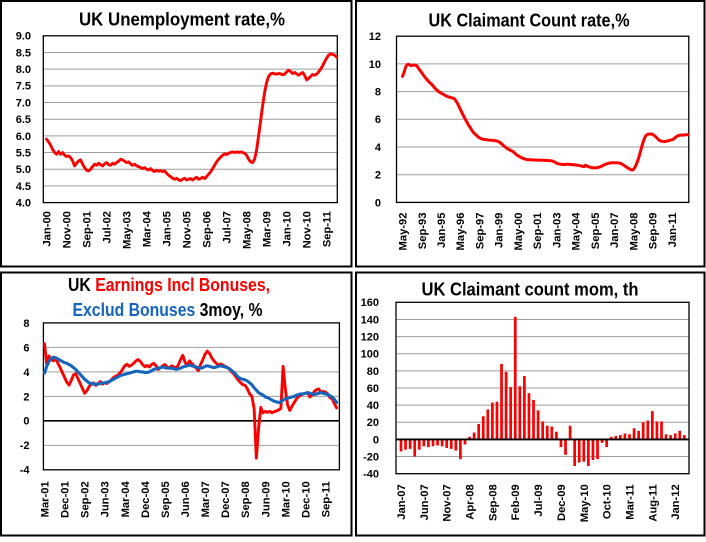 The height and width of the screenshot is (542, 706). What do you see at coordinates (373, 423) in the screenshot?
I see `svg-text: 20` at bounding box center [373, 423].